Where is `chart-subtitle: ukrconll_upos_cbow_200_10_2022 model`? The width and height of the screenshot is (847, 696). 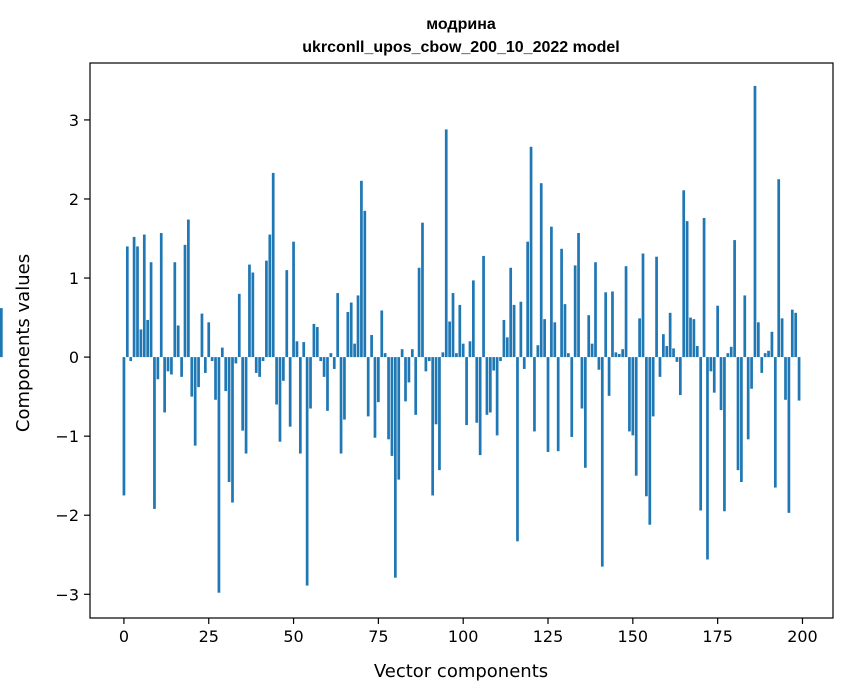 chart-subtitle: ukrconll_upos_cbow_200_10_2022 model is located at coordinates (460, 47).